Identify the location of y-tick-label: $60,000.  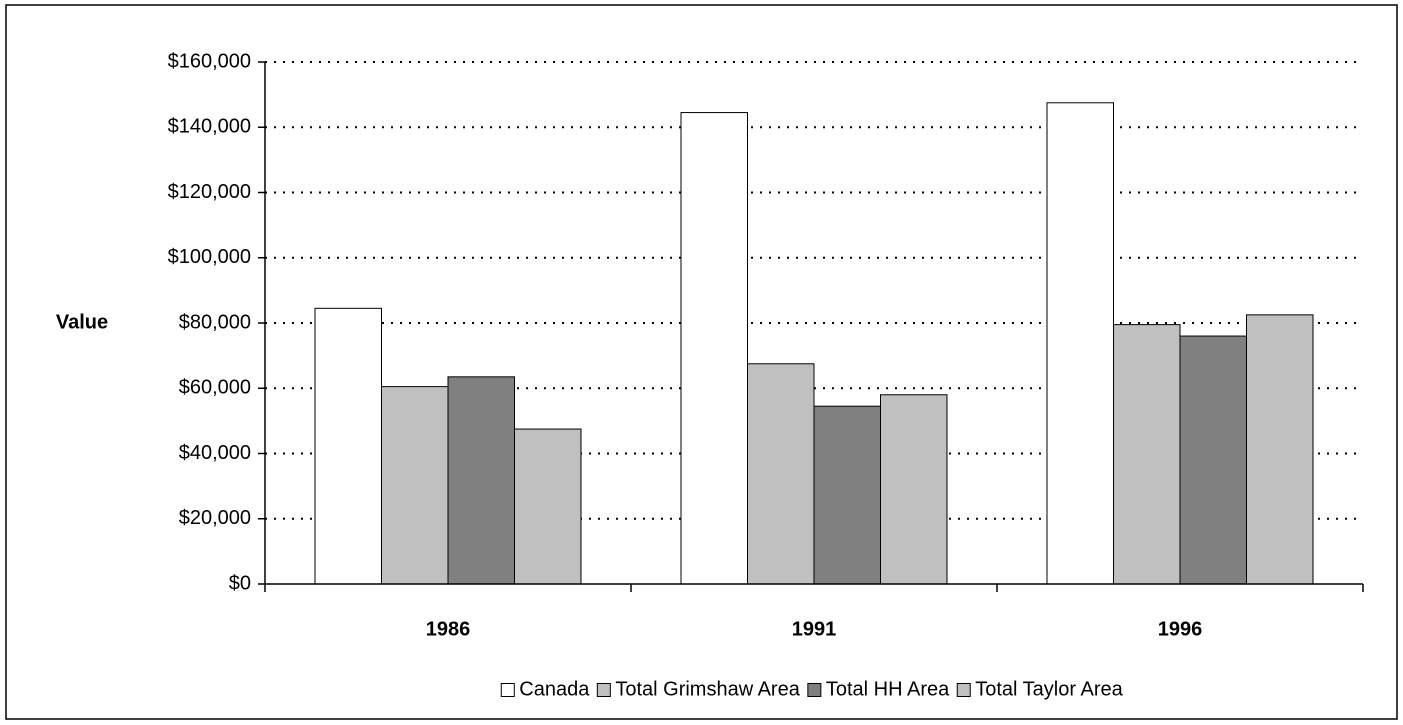
(215, 388).